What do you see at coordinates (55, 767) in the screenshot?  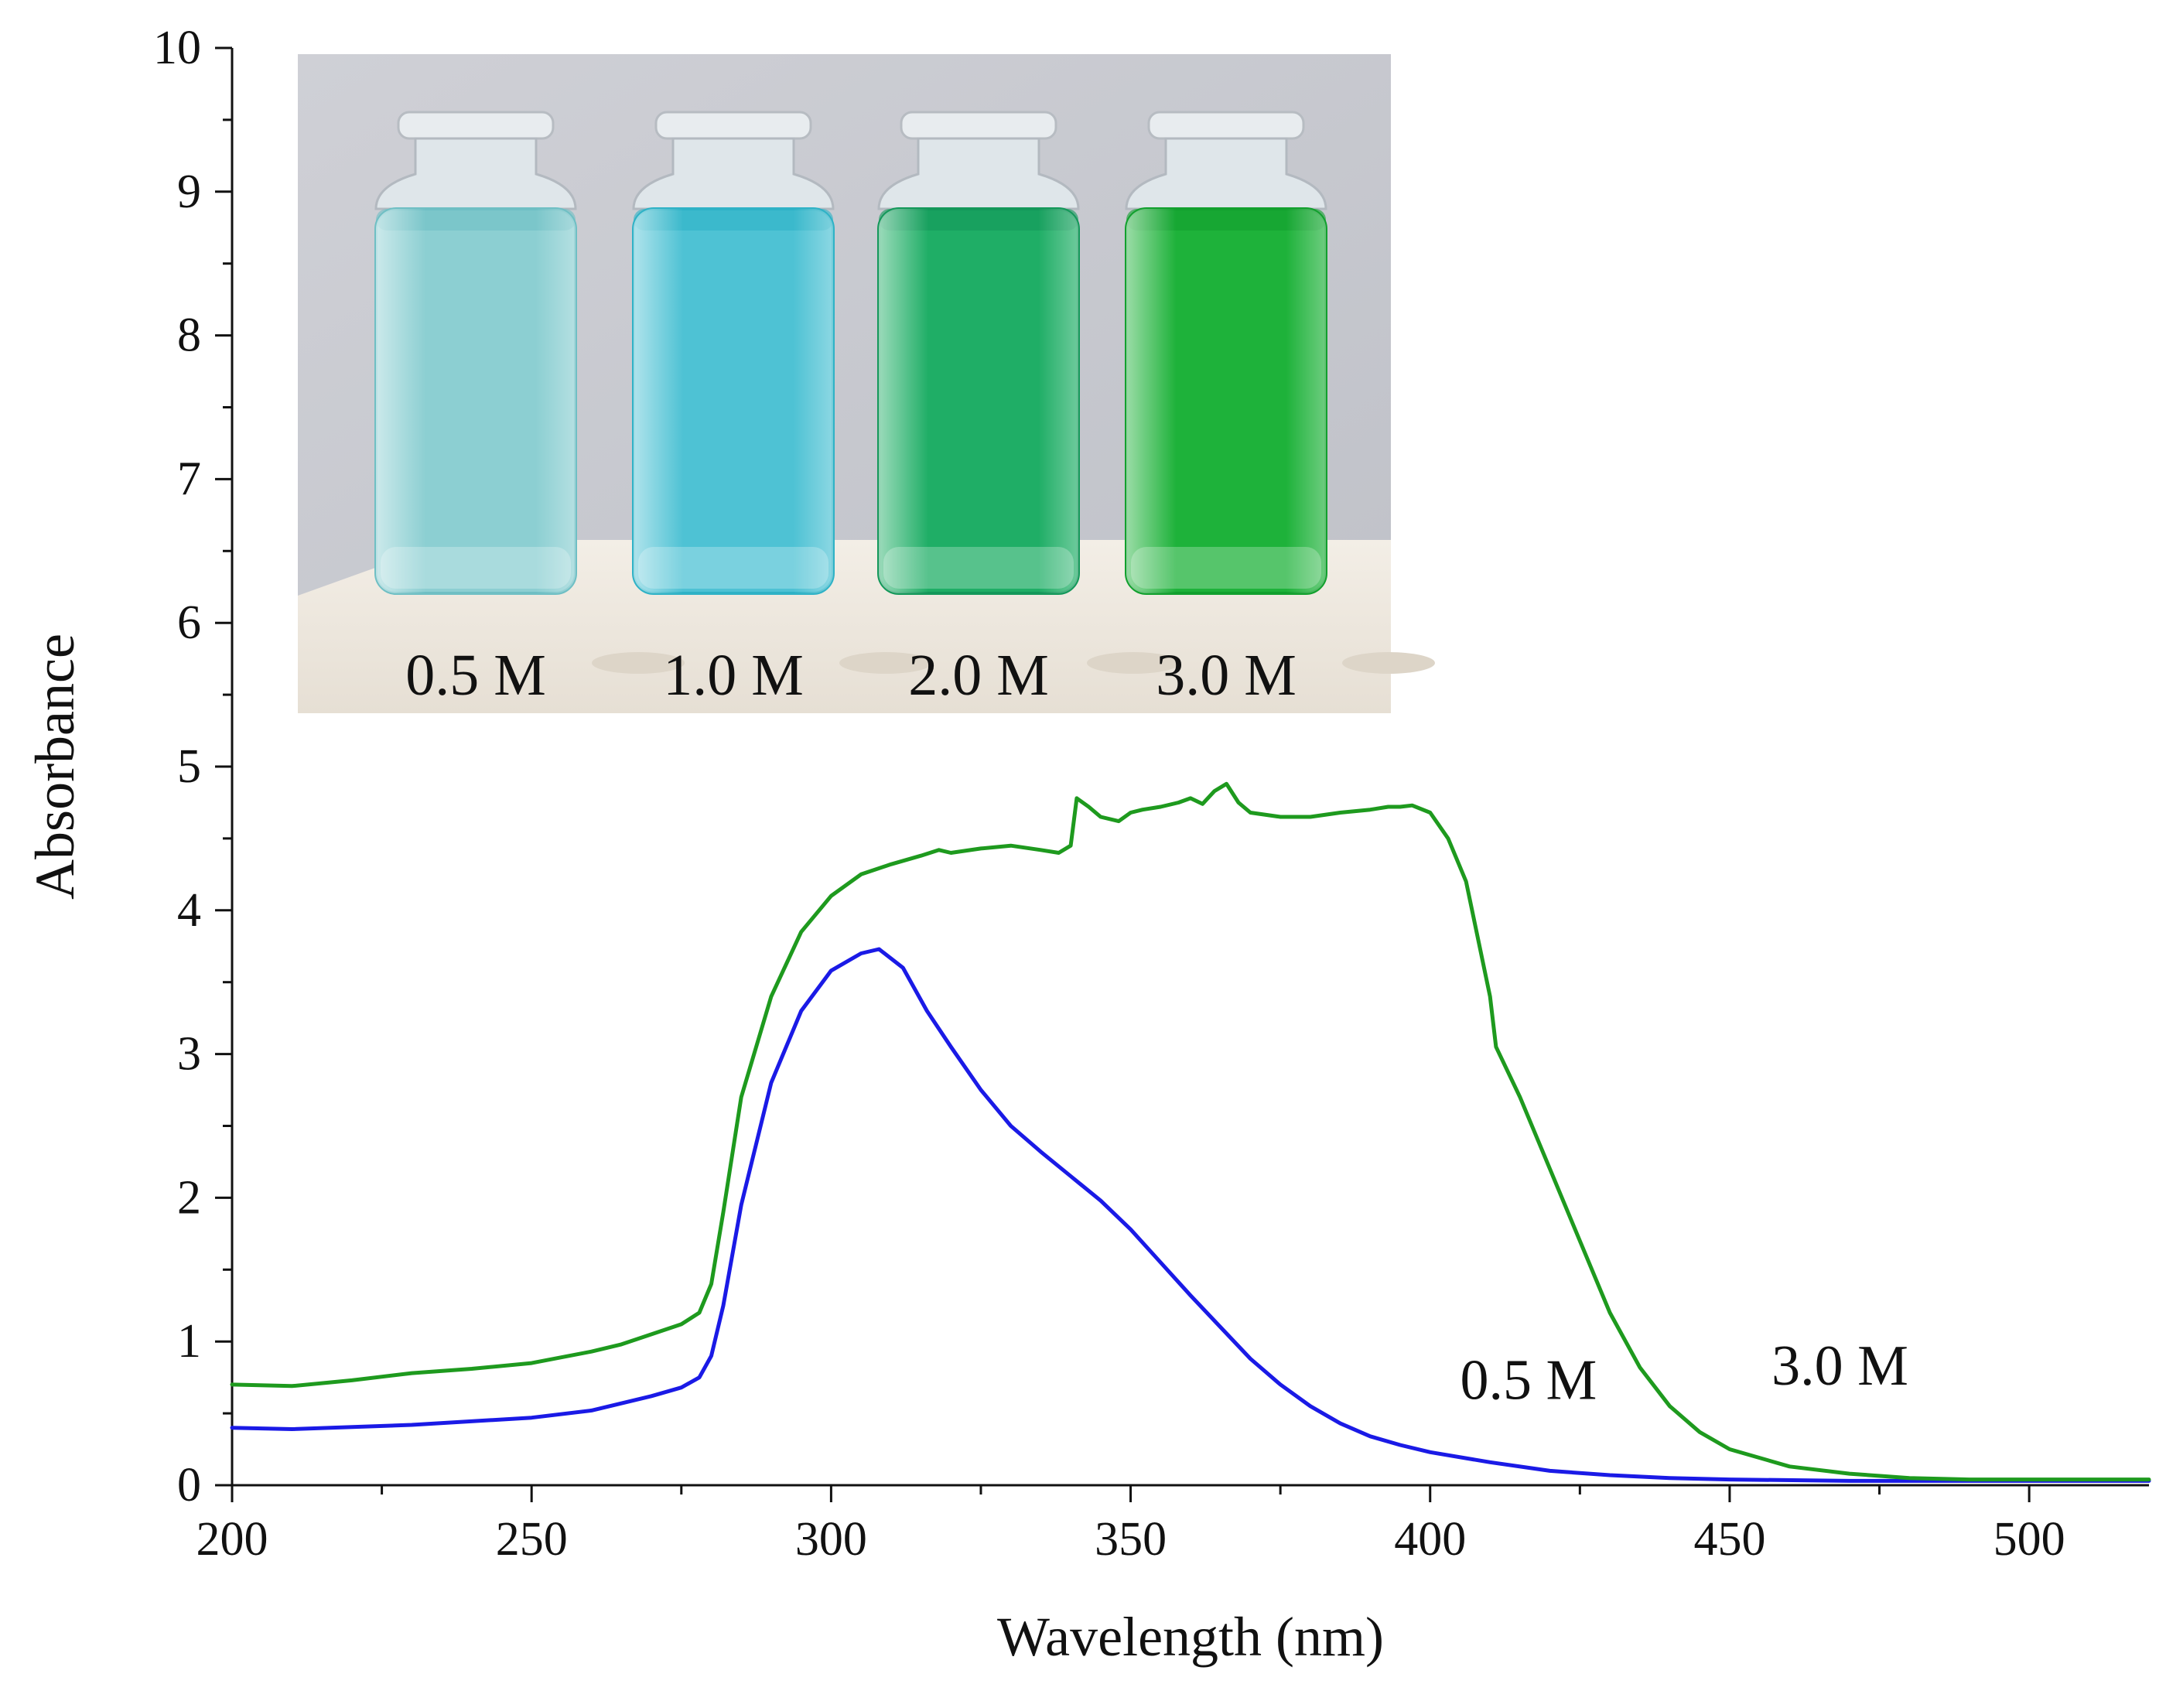 I see `y-axis-title: Absorbance` at bounding box center [55, 767].